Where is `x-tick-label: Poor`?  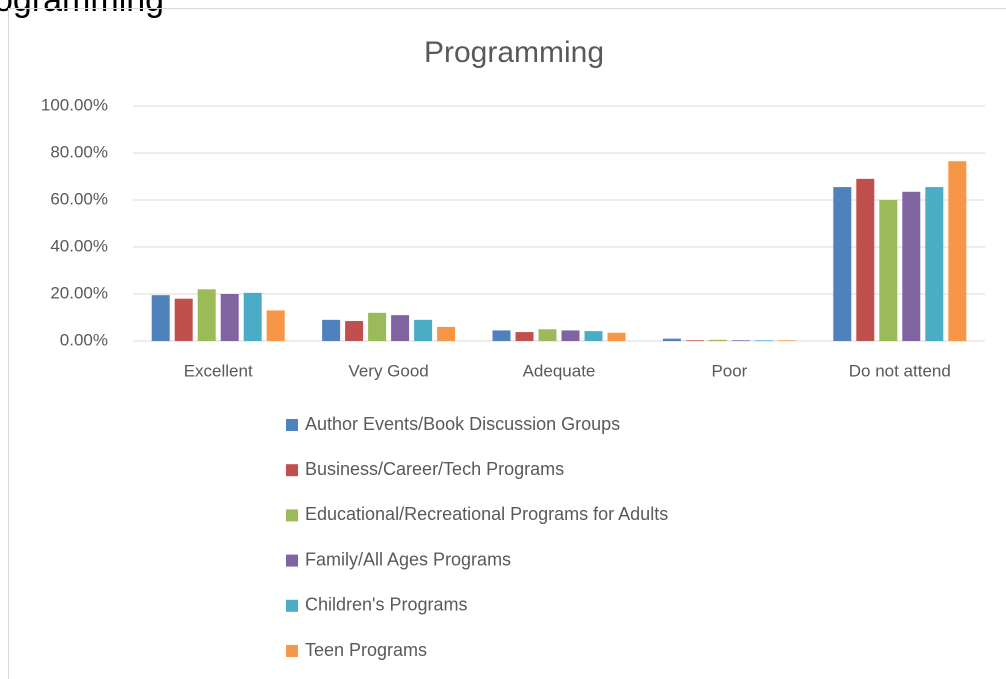
x-tick-label: Poor is located at coordinates (729, 370).